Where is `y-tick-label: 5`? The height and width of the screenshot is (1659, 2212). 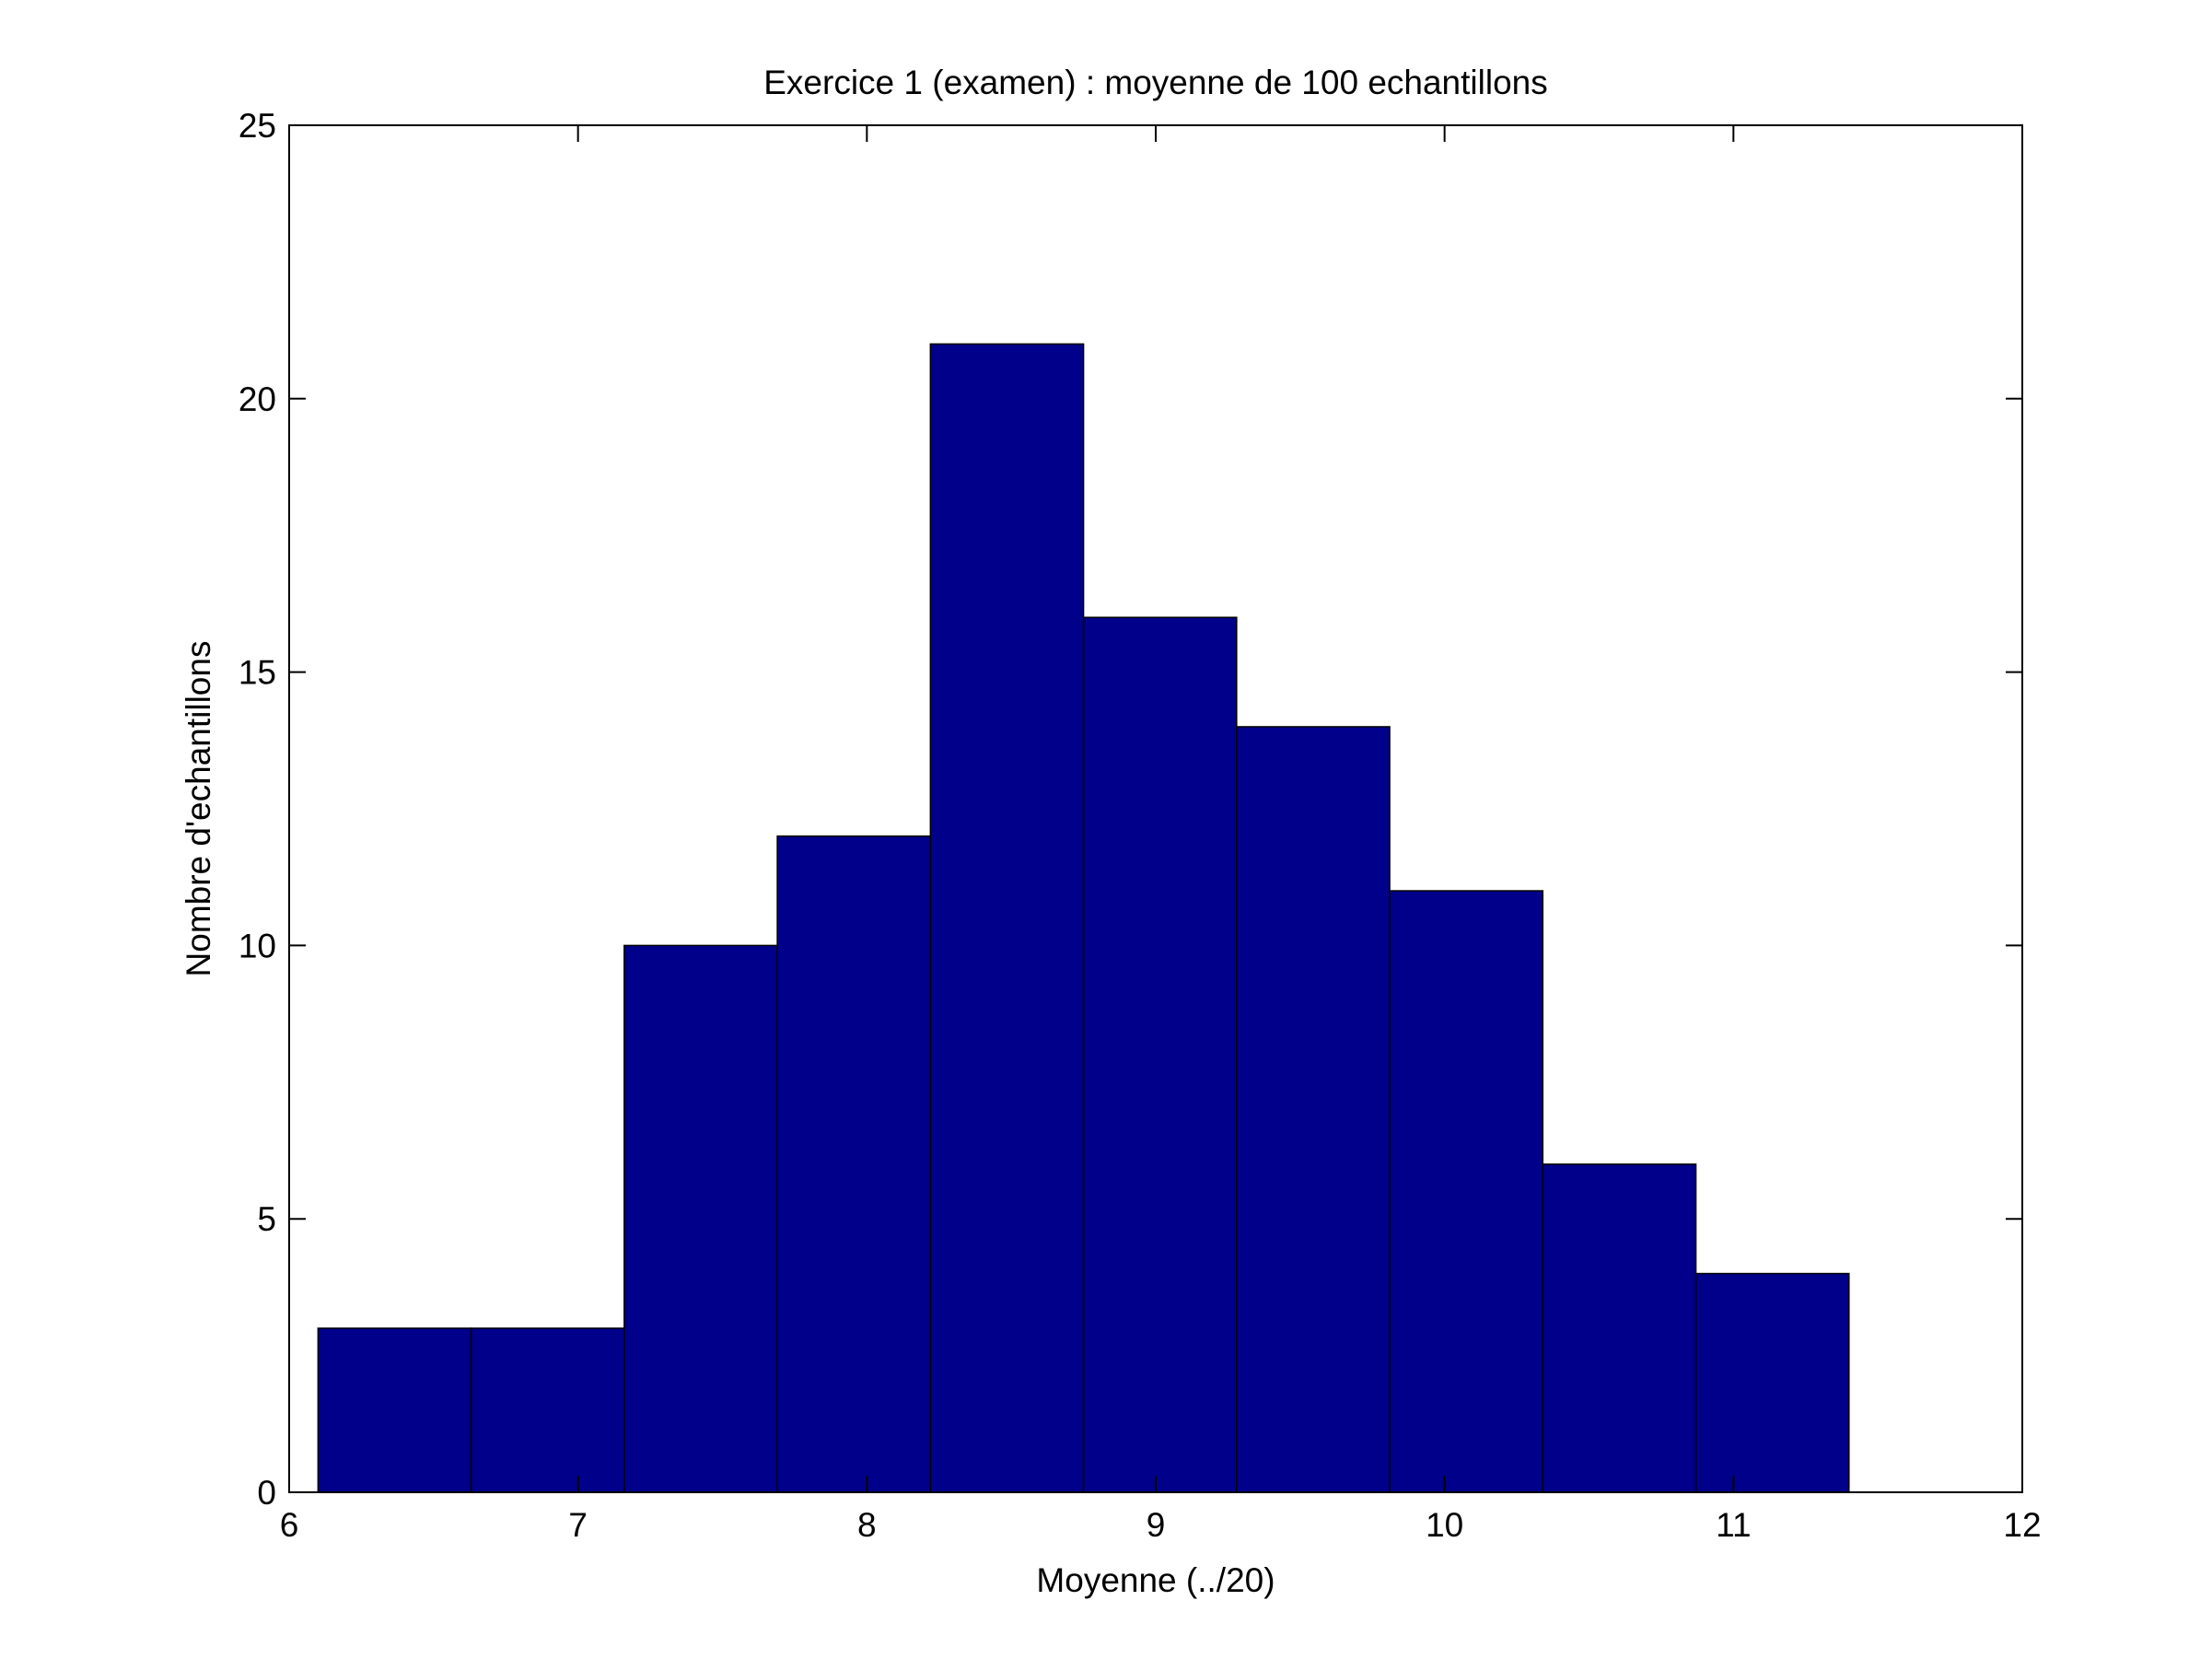 y-tick-label: 5 is located at coordinates (267, 1219).